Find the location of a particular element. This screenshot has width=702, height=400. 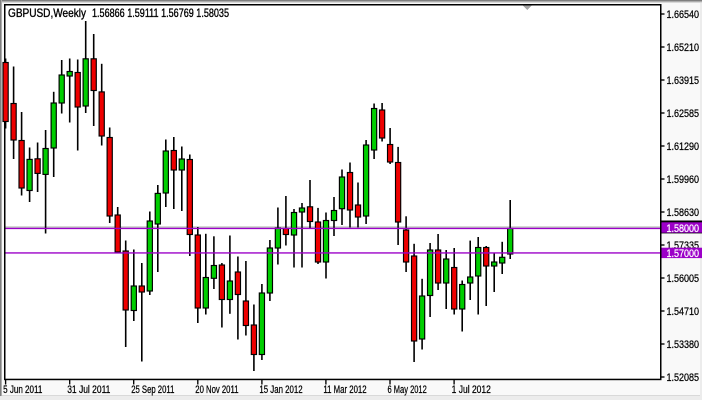

svg-text: 25 Sep 2011 is located at coordinates (152, 390).